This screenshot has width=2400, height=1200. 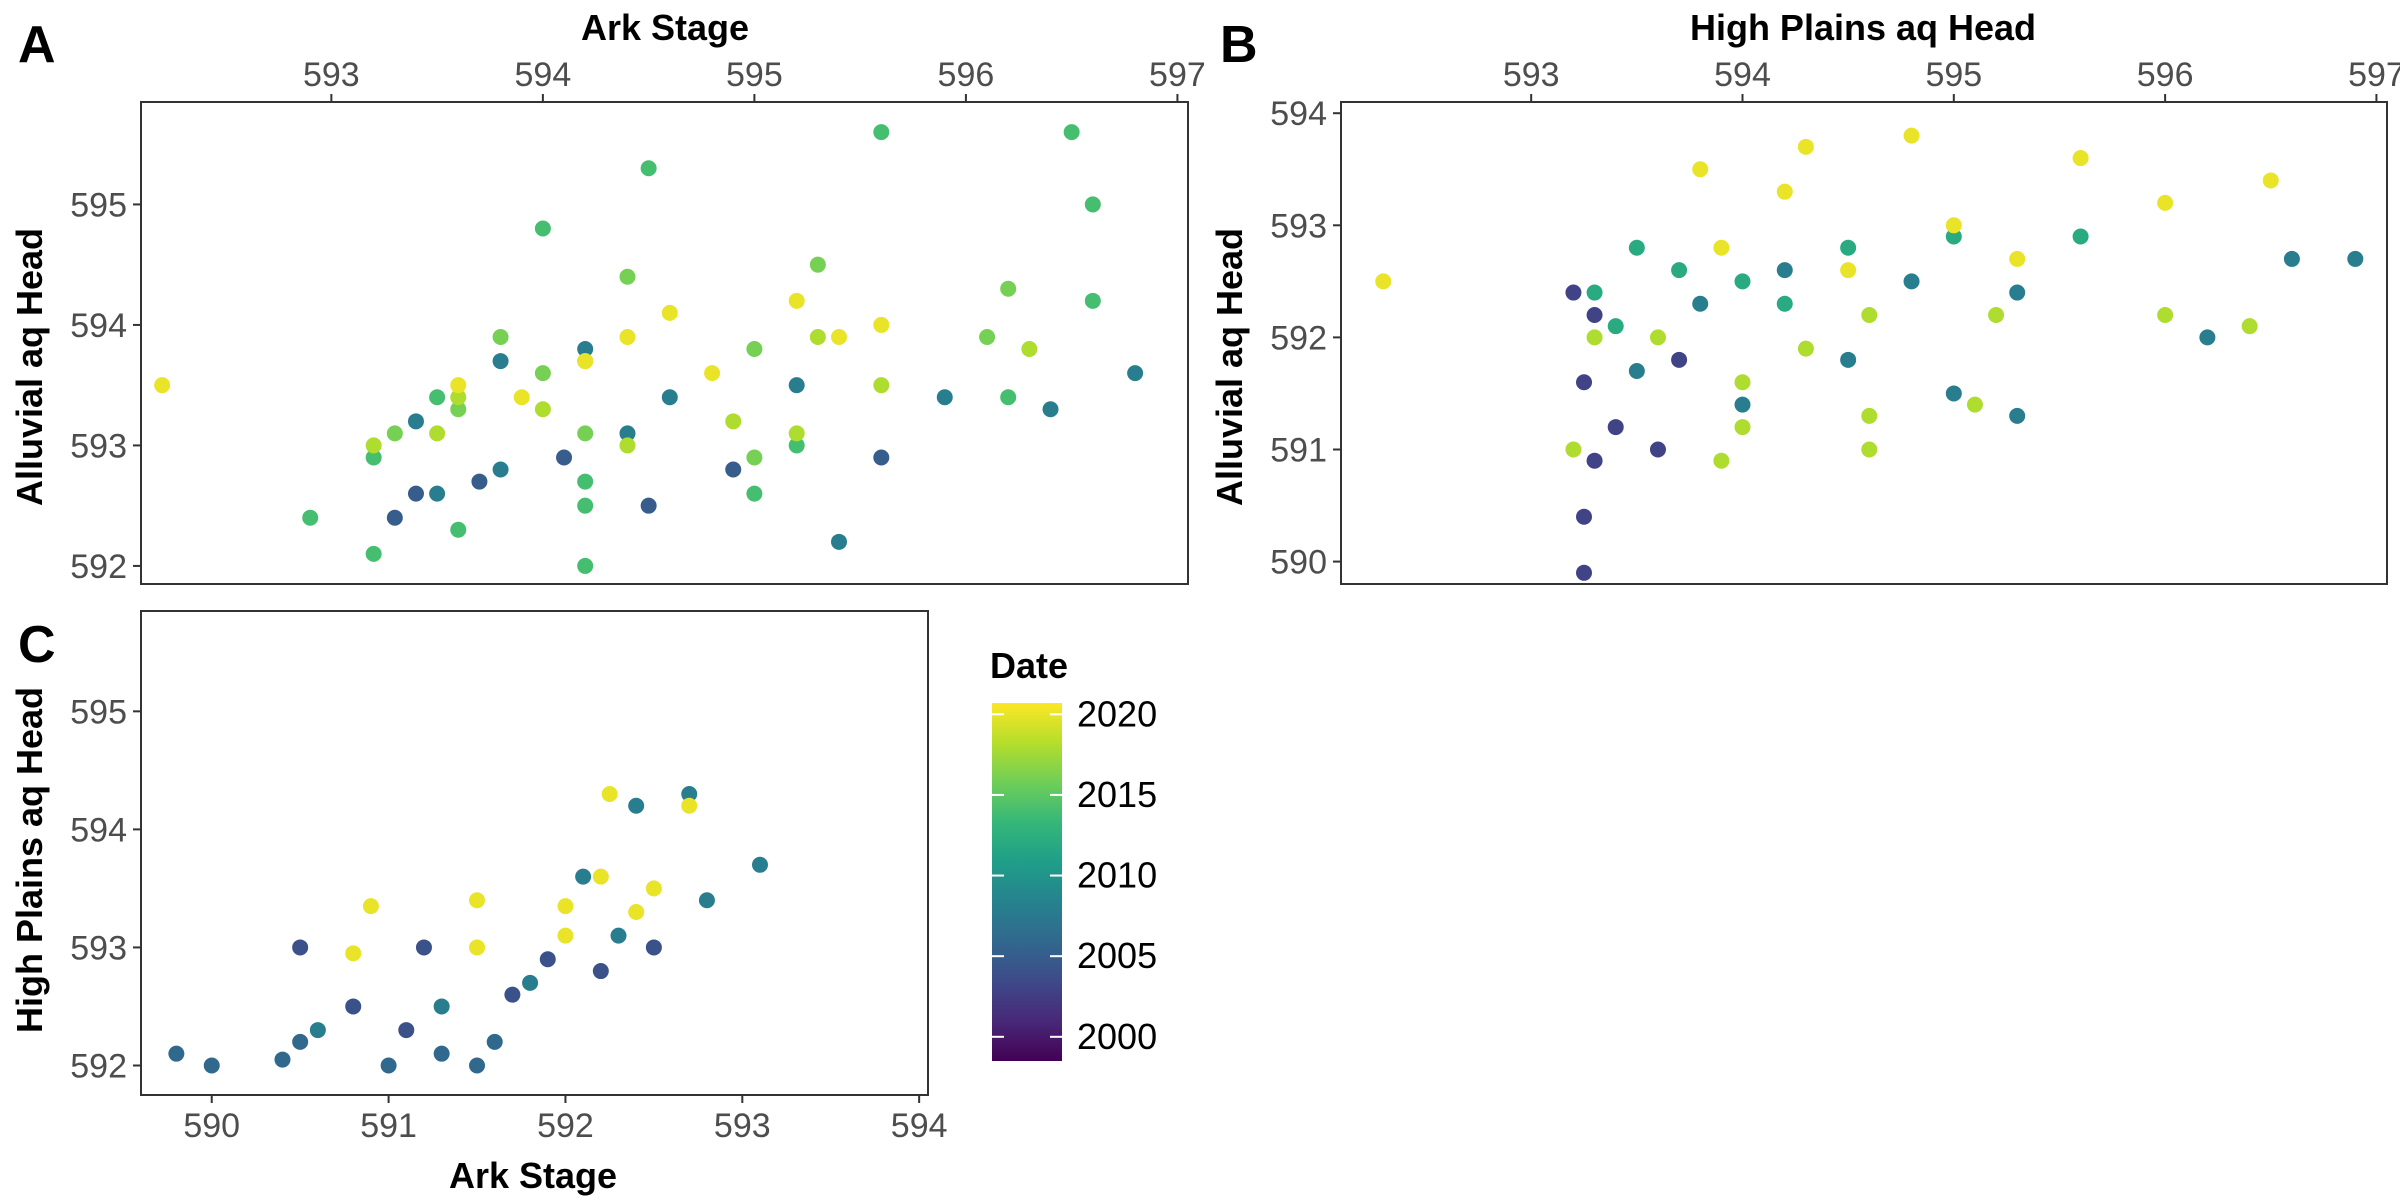 What do you see at coordinates (37, 645) in the screenshot?
I see `panel-letter-c: C` at bounding box center [37, 645].